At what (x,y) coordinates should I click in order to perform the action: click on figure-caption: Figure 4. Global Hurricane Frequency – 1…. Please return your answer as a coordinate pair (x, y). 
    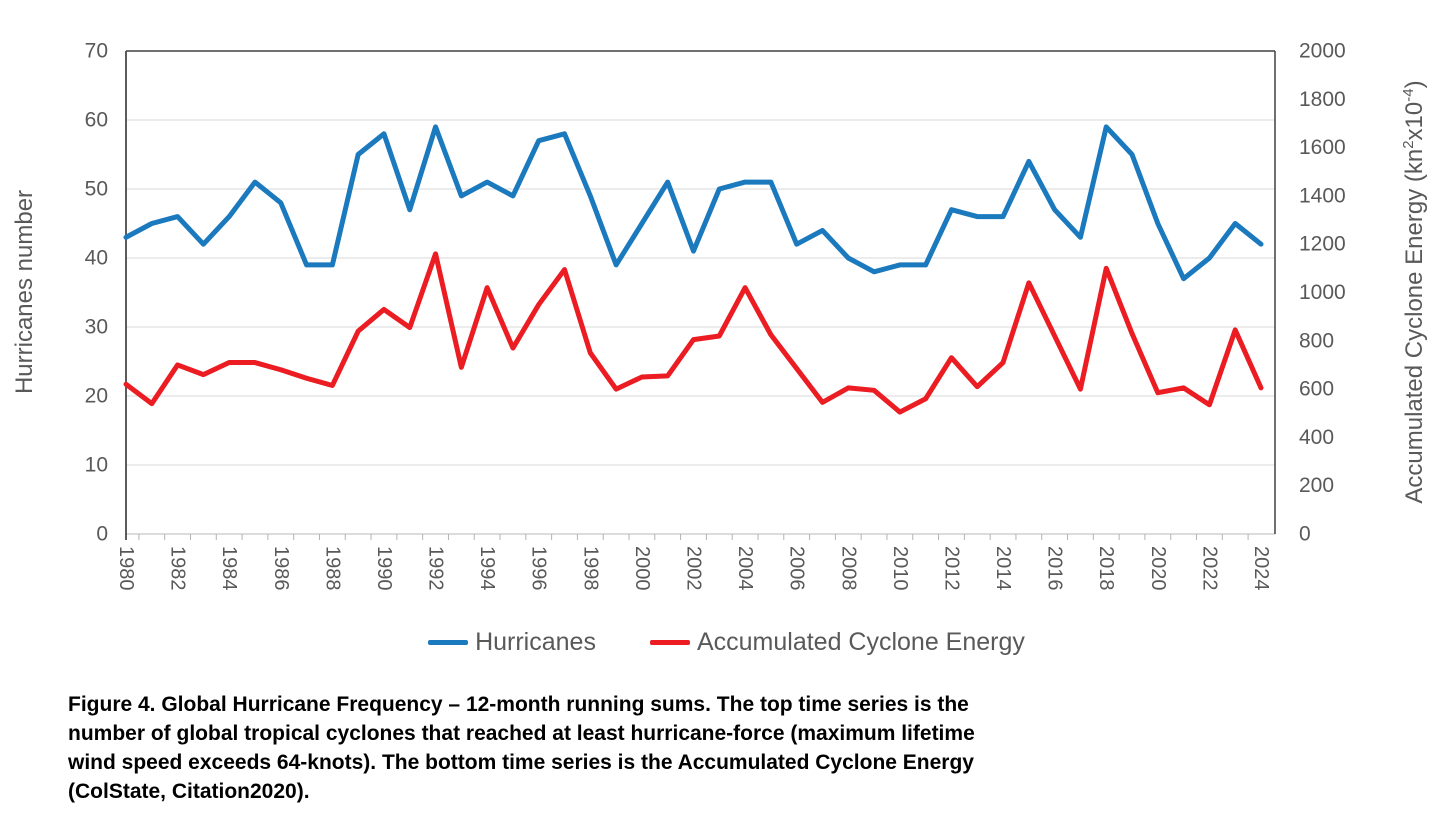
    Looking at the image, I should click on (668, 748).